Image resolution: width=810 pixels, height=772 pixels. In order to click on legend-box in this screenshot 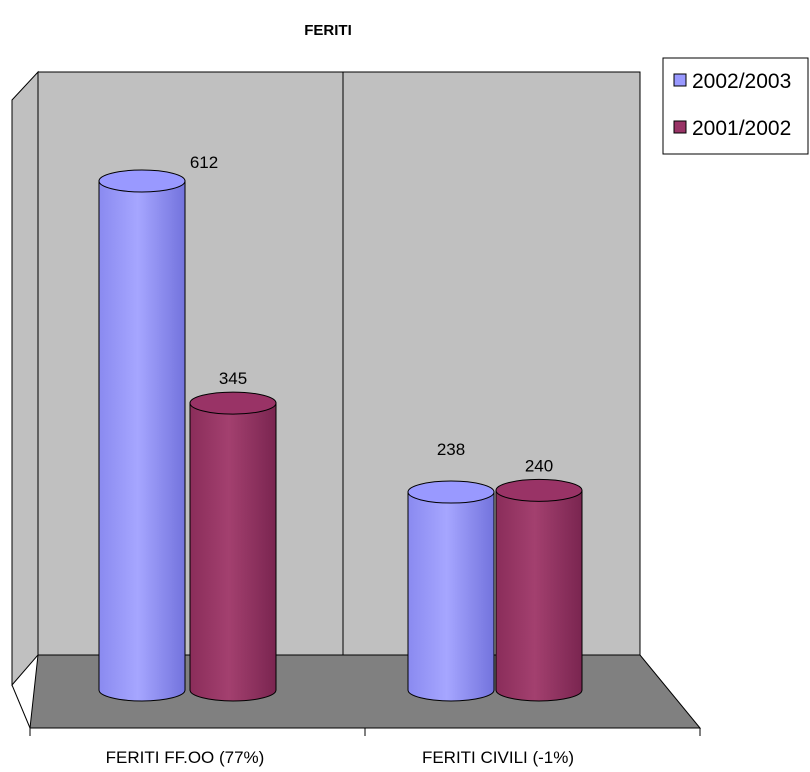, I will do `click(735, 106)`.